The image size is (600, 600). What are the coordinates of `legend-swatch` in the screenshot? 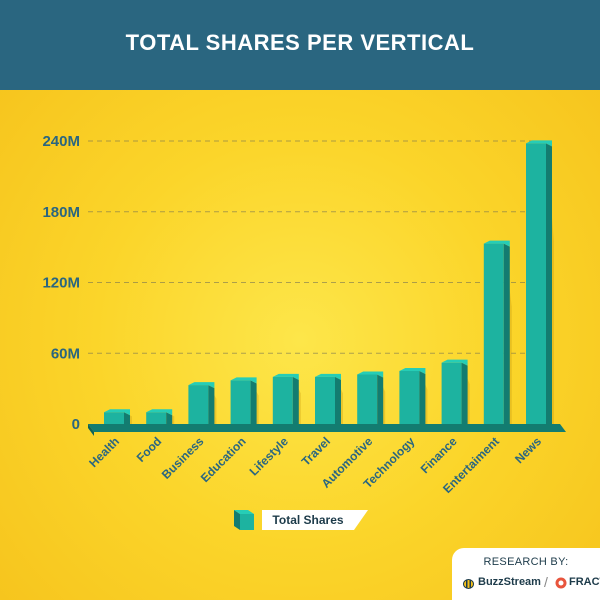 It's located at (244, 520).